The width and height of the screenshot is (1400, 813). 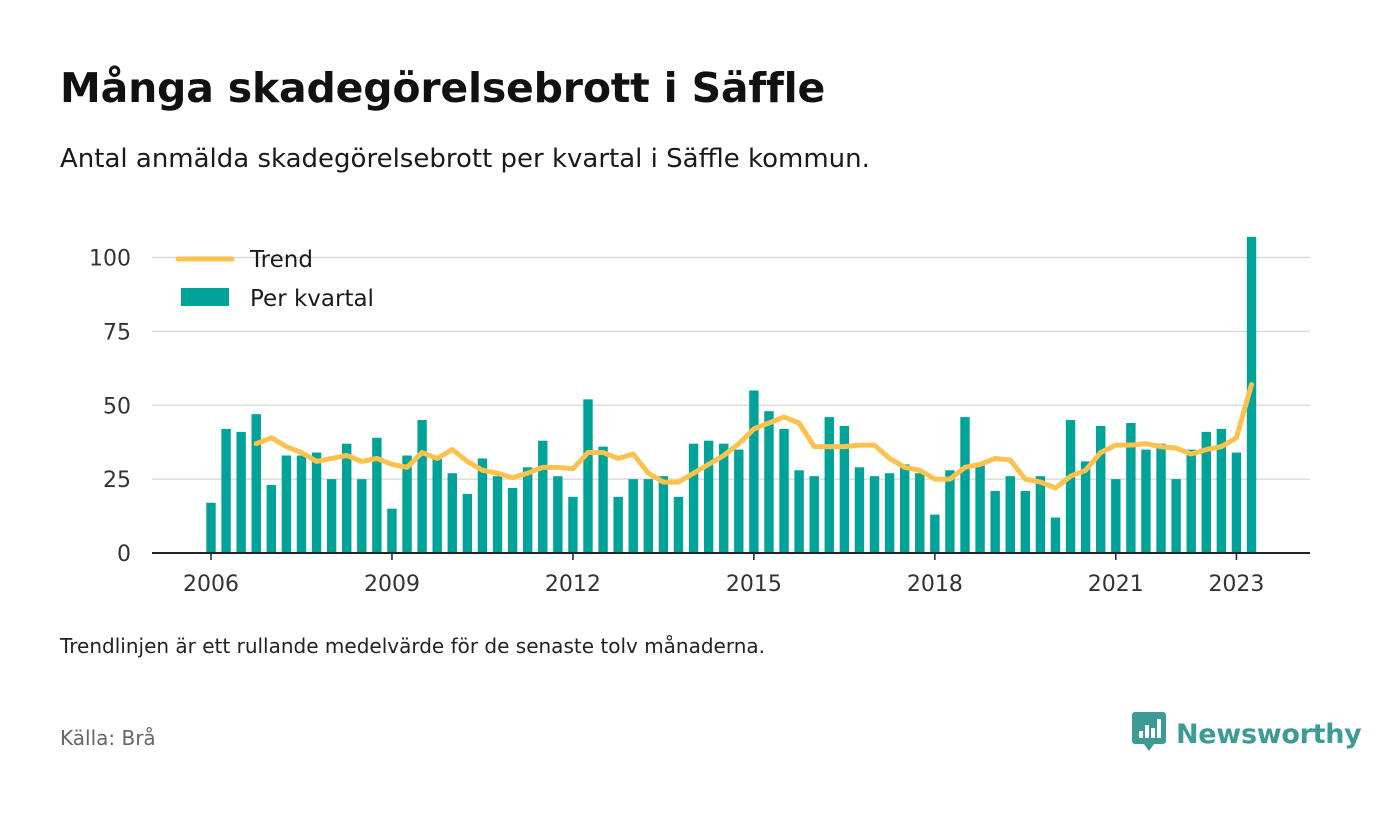 I want to click on newsworthy-wordmark: Newsworthy, so click(x=1269, y=734).